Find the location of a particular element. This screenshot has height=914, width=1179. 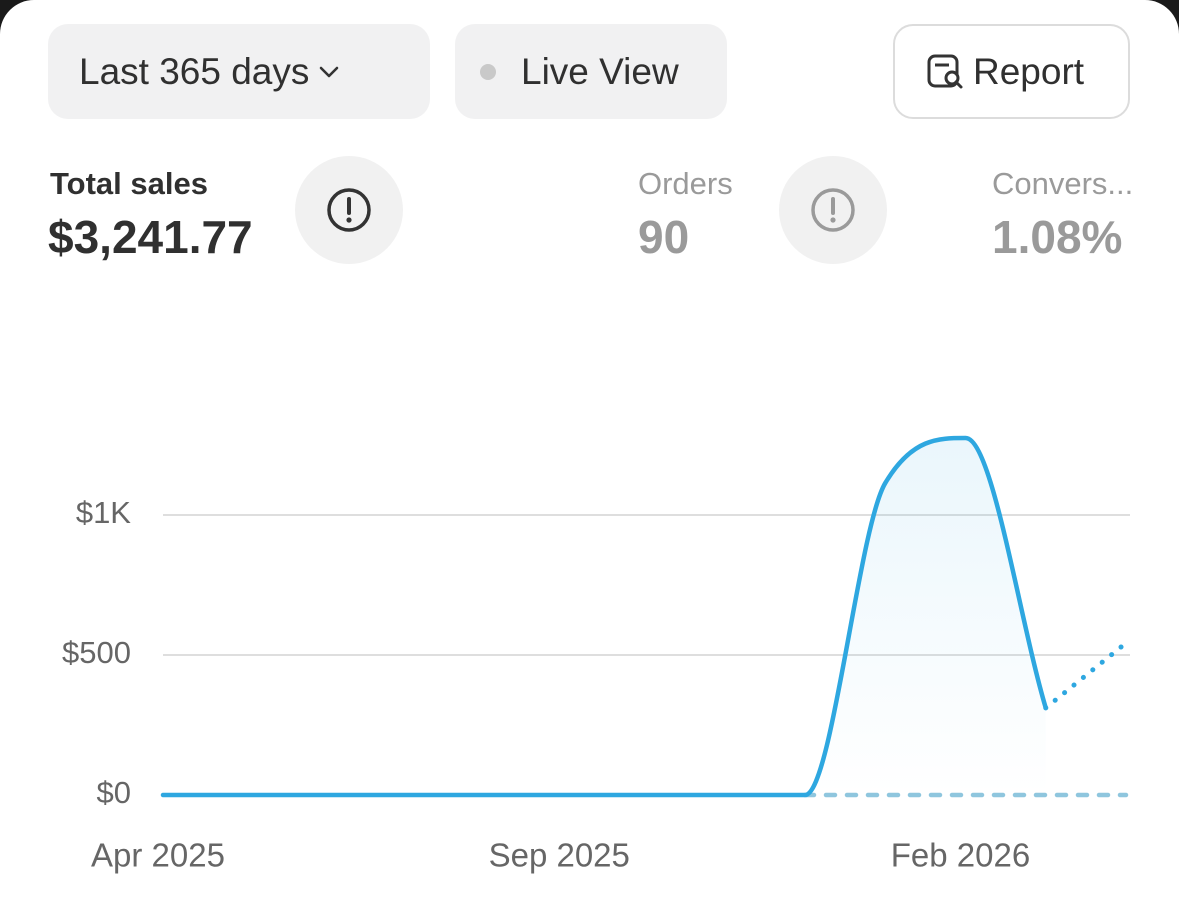

x-tick-label: Feb 2026 is located at coordinates (960, 855).